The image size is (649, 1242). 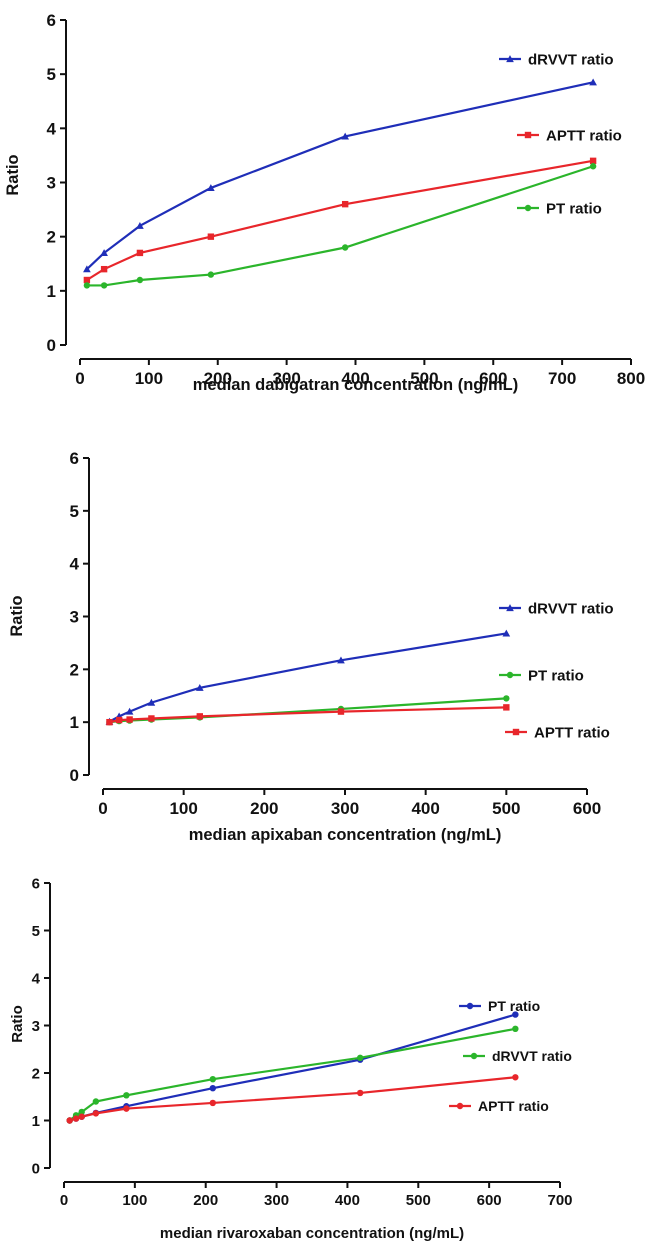 I want to click on x-tick-label: 700, so click(x=559, y=1200).